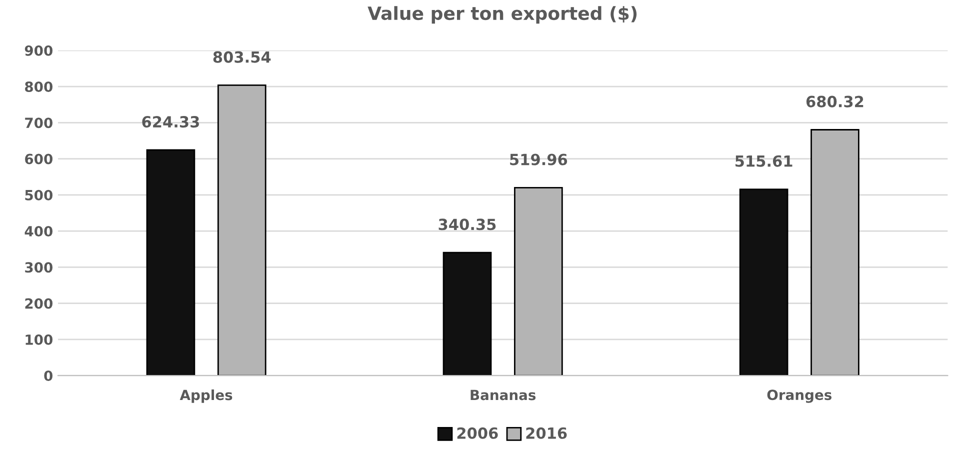  I want to click on y-tick-label: 900, so click(38, 50).